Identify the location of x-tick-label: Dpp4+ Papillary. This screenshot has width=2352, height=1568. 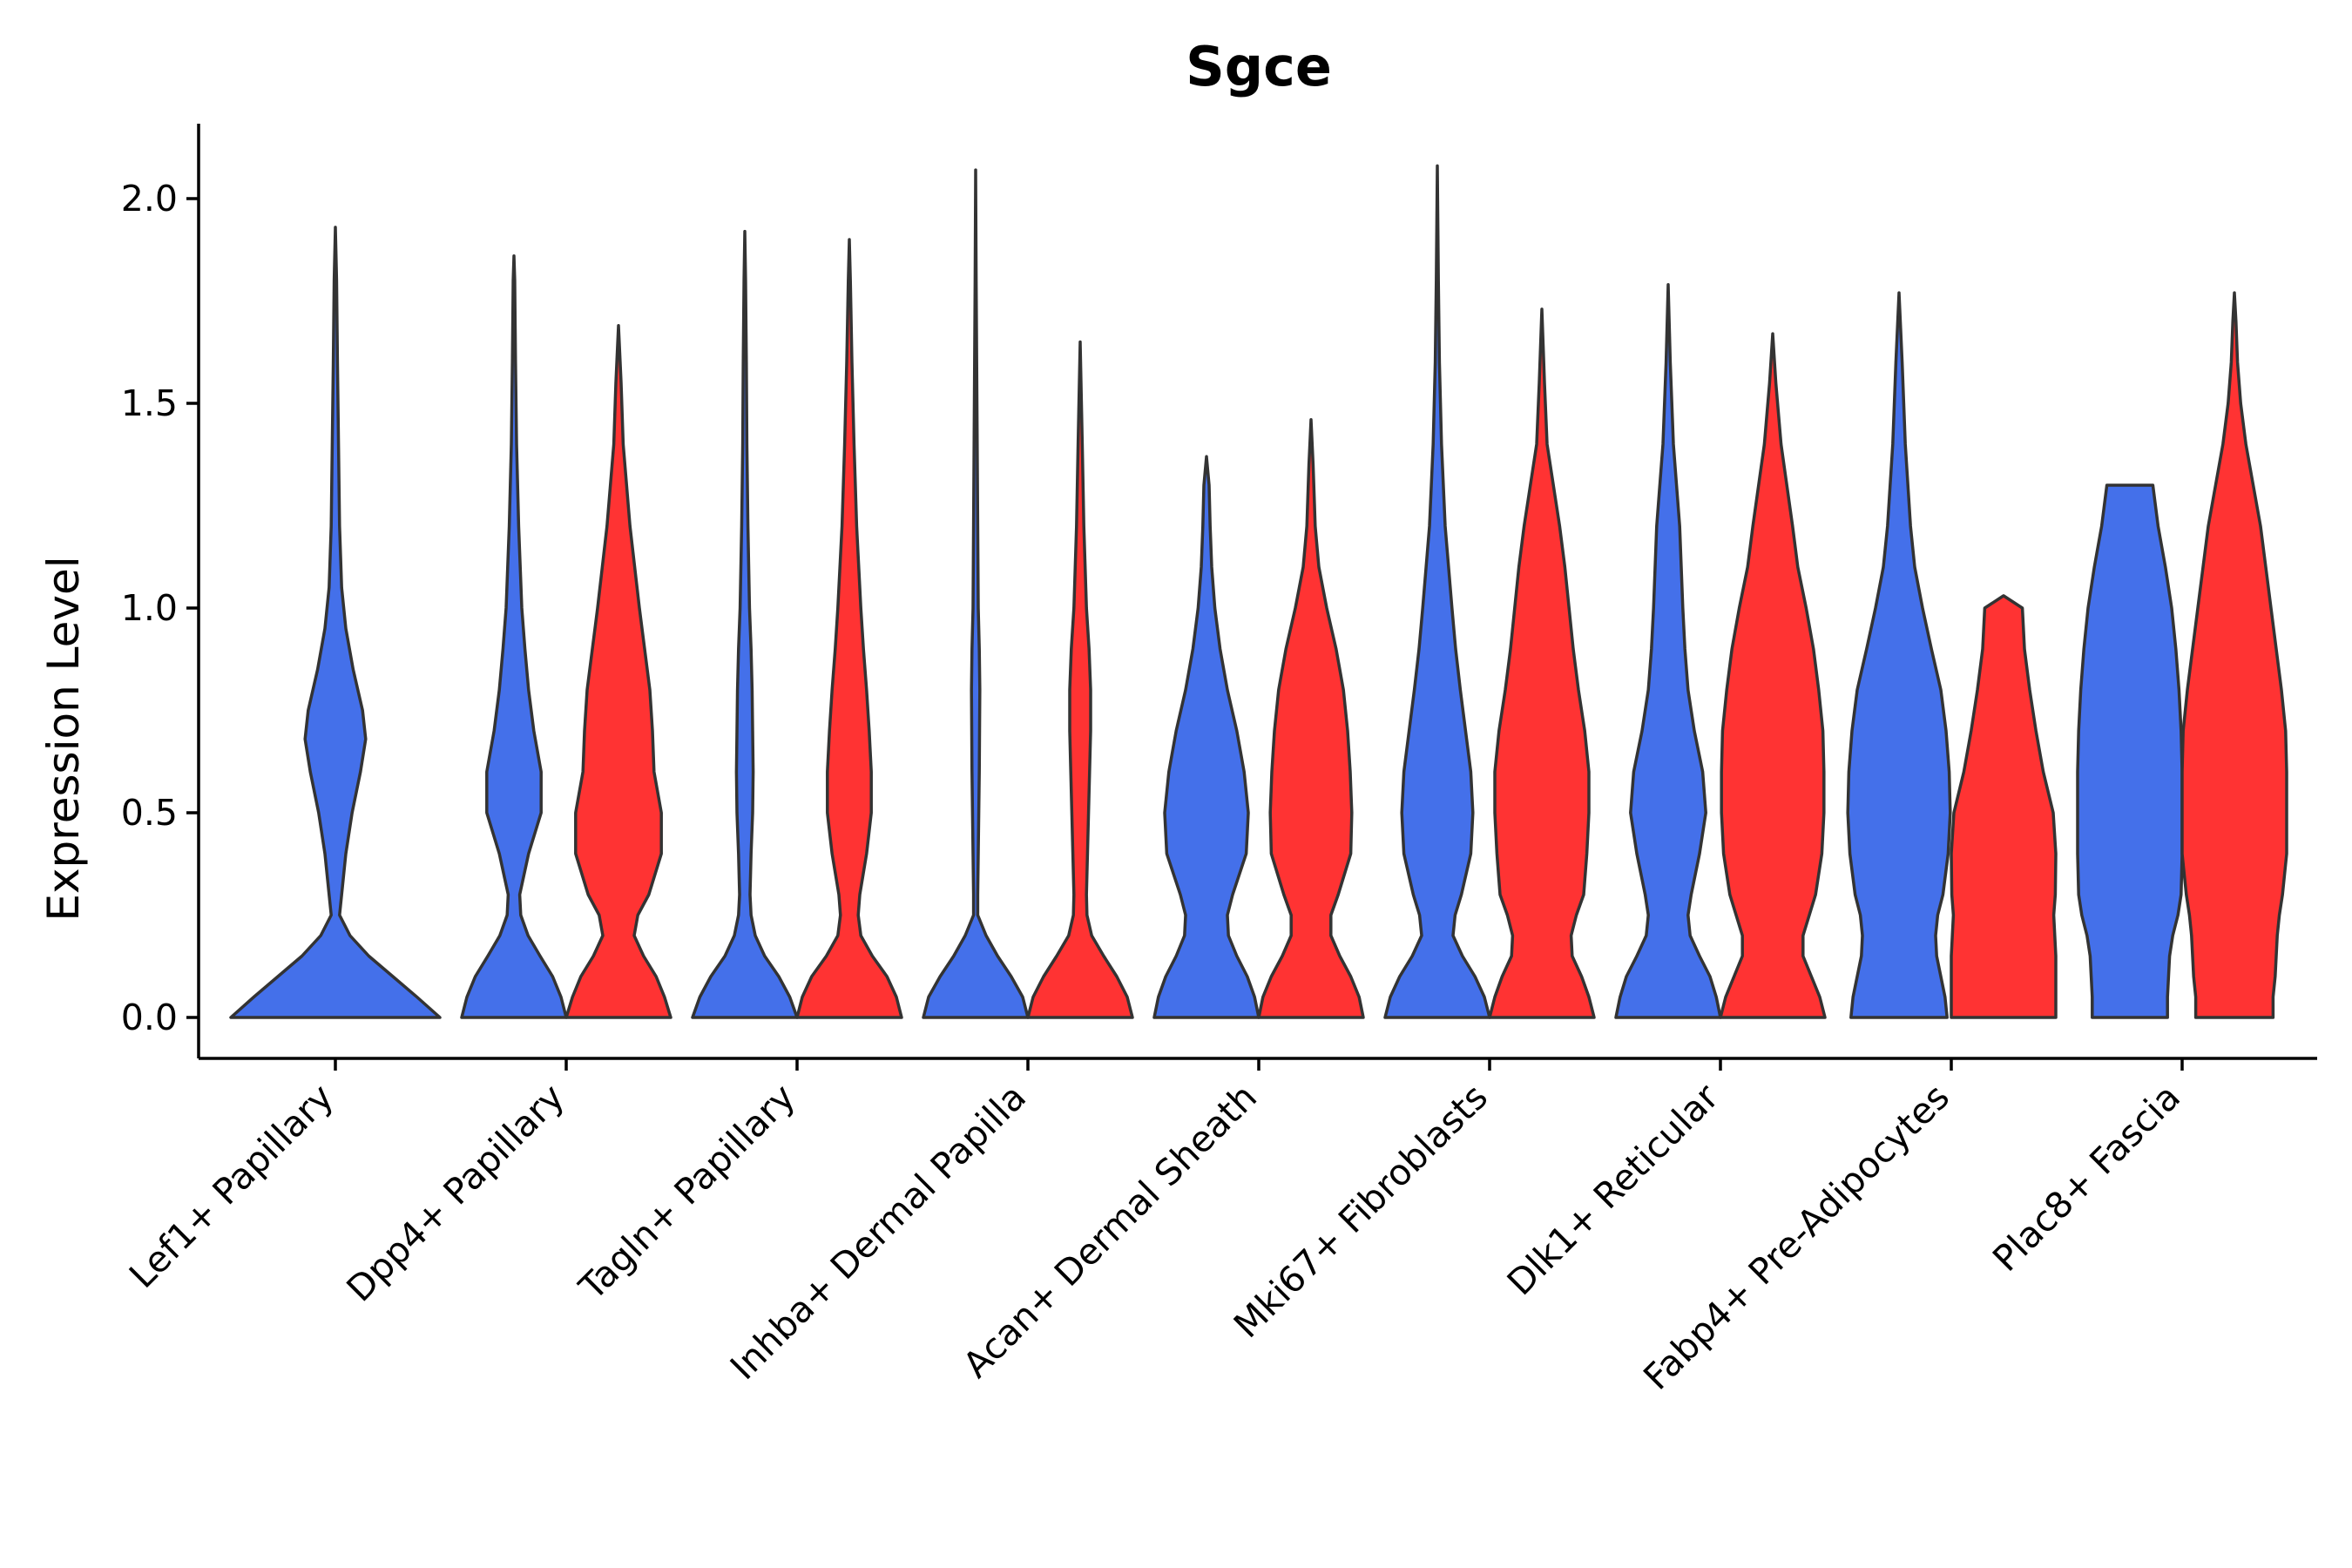
(455, 1192).